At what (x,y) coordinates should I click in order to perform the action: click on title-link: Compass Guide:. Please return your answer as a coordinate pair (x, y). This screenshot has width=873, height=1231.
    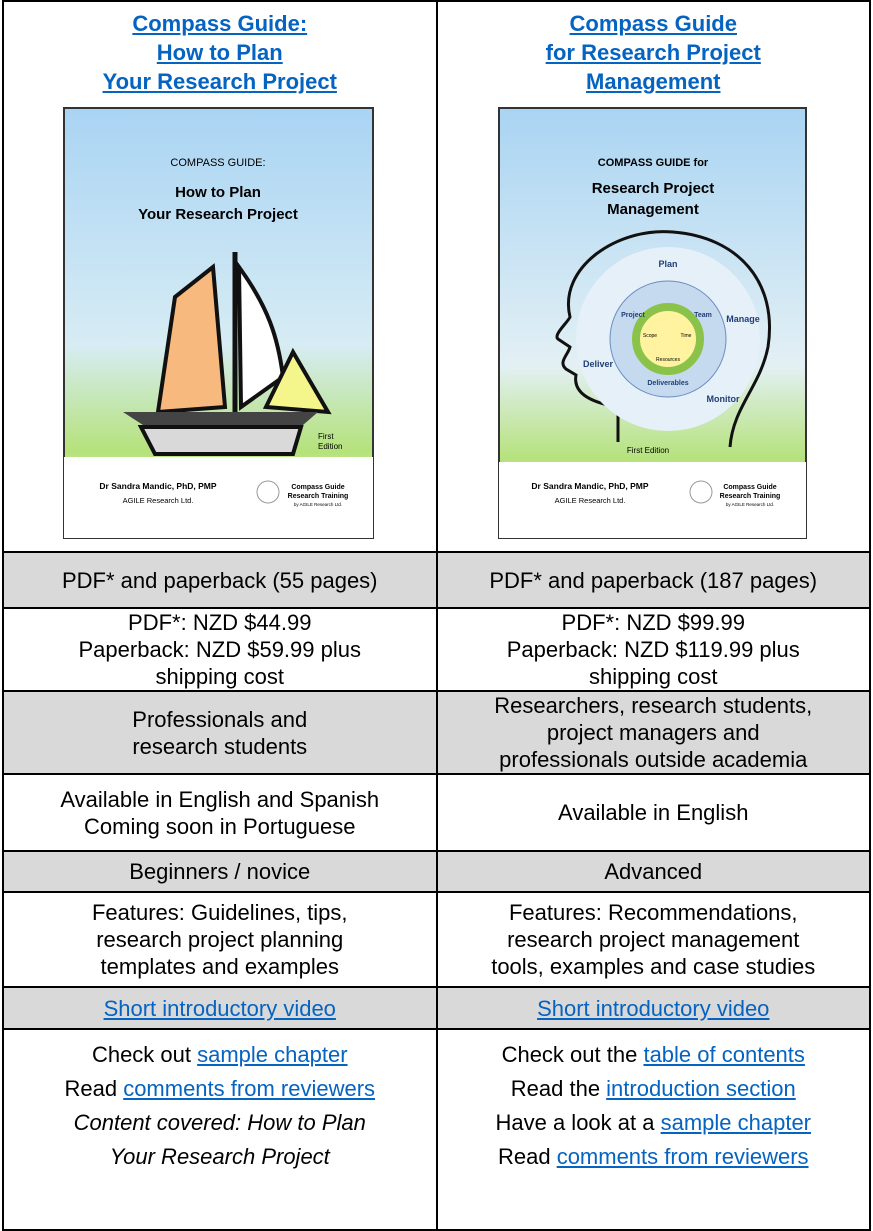
    Looking at the image, I should click on (220, 23).